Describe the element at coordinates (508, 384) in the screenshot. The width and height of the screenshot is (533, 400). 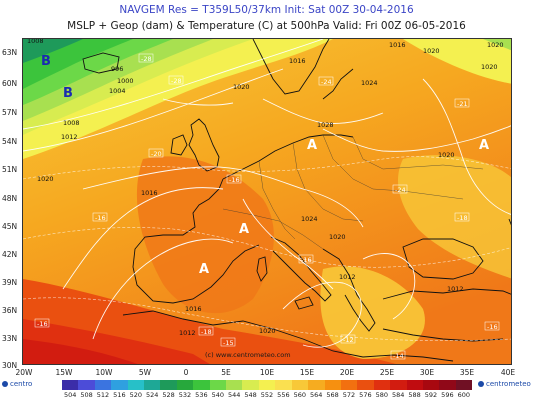
I see `logo-text-right: centrometeo` at that location.